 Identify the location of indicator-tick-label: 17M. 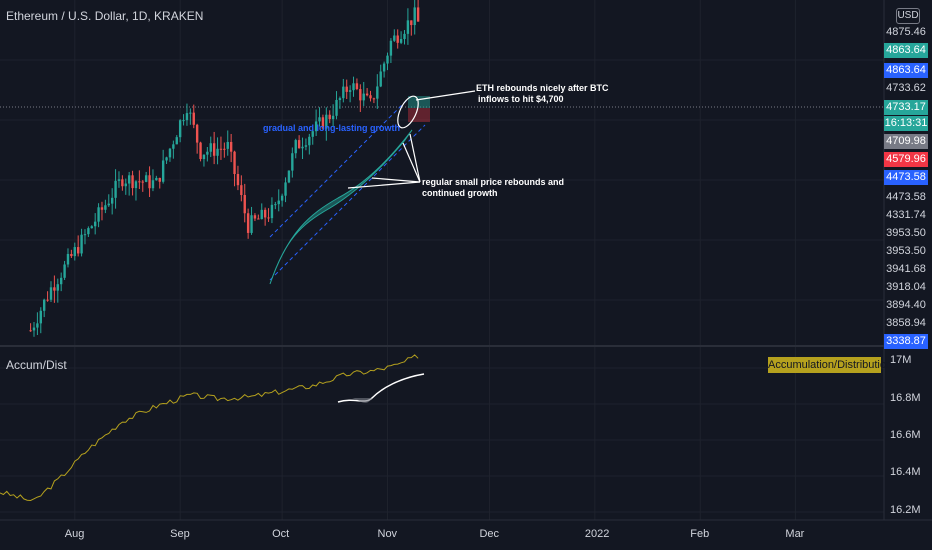
(901, 360).